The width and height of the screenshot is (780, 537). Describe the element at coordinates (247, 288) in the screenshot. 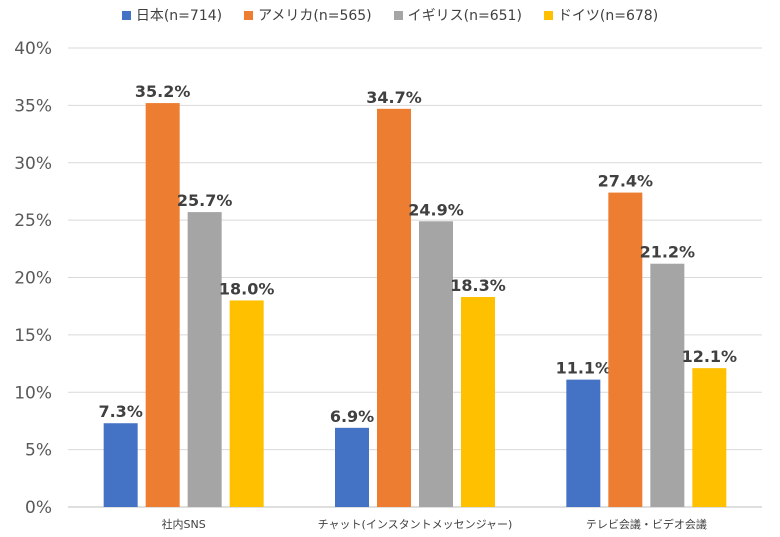

I see `data-label: 18.0%` at that location.